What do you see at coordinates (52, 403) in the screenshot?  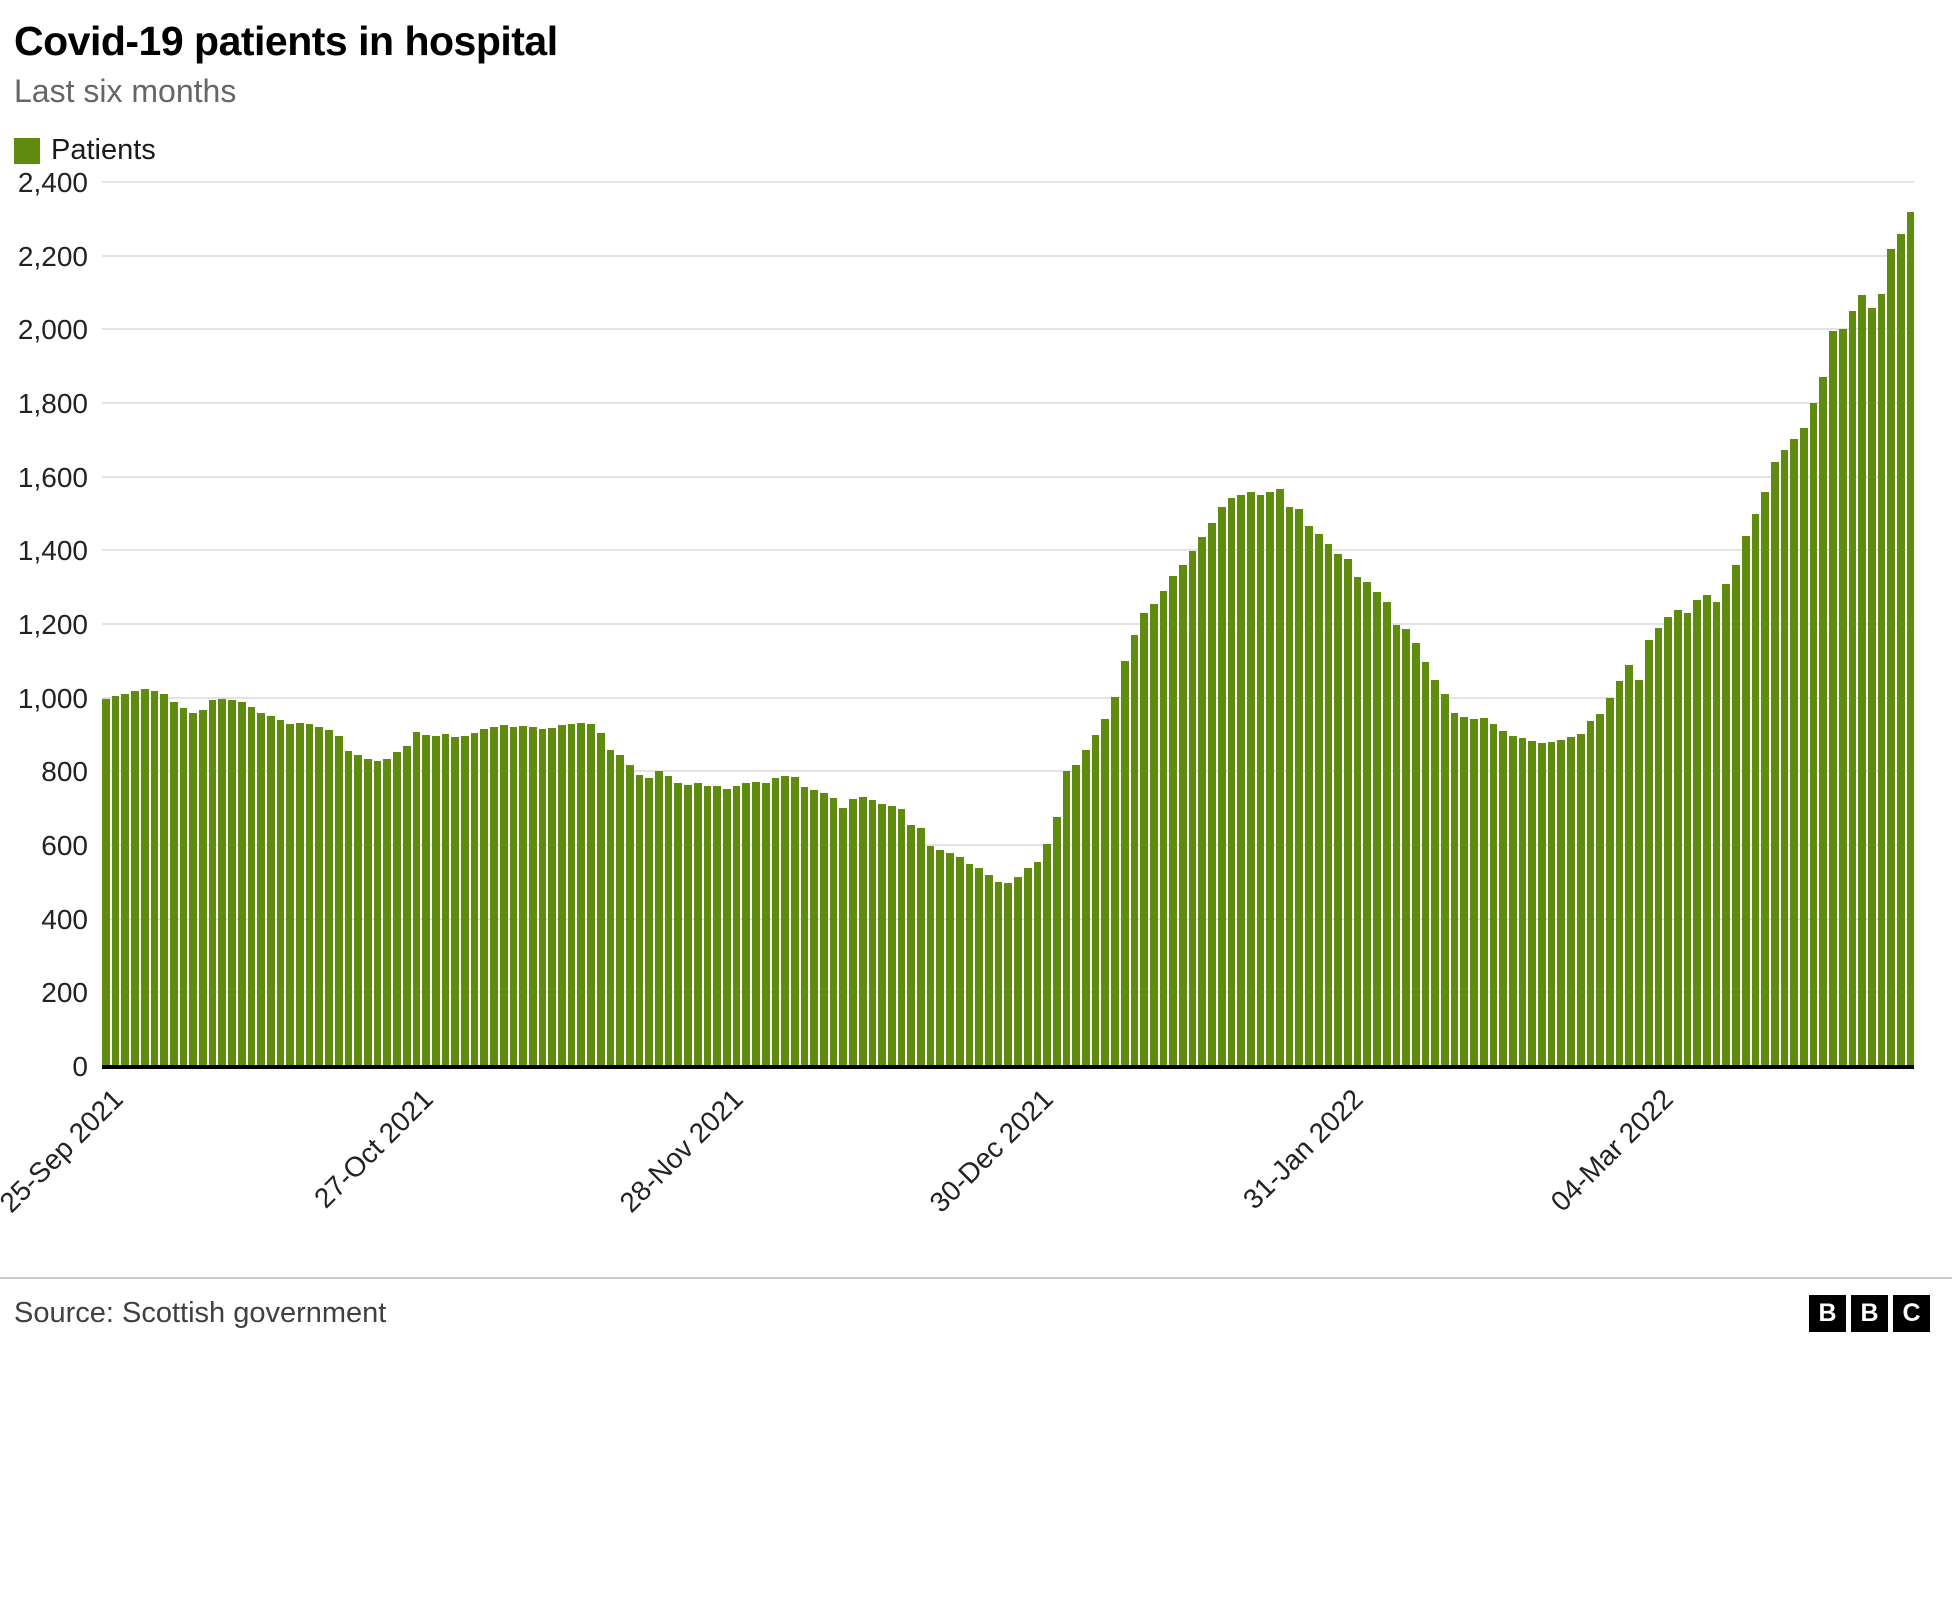 I see `y-axis-label: 1,800` at bounding box center [52, 403].